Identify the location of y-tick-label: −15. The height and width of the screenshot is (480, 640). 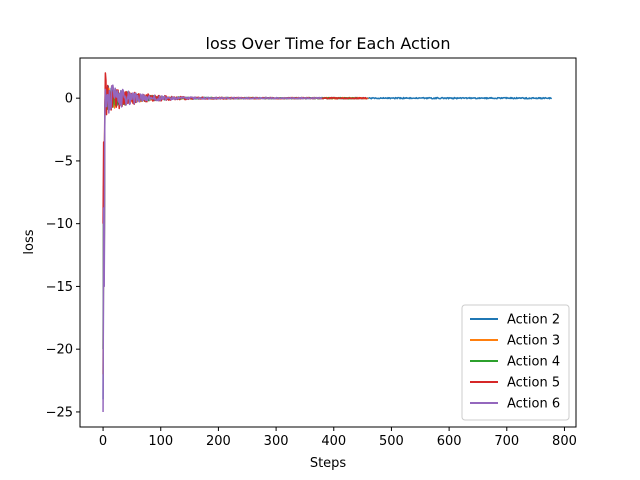
(59, 287).